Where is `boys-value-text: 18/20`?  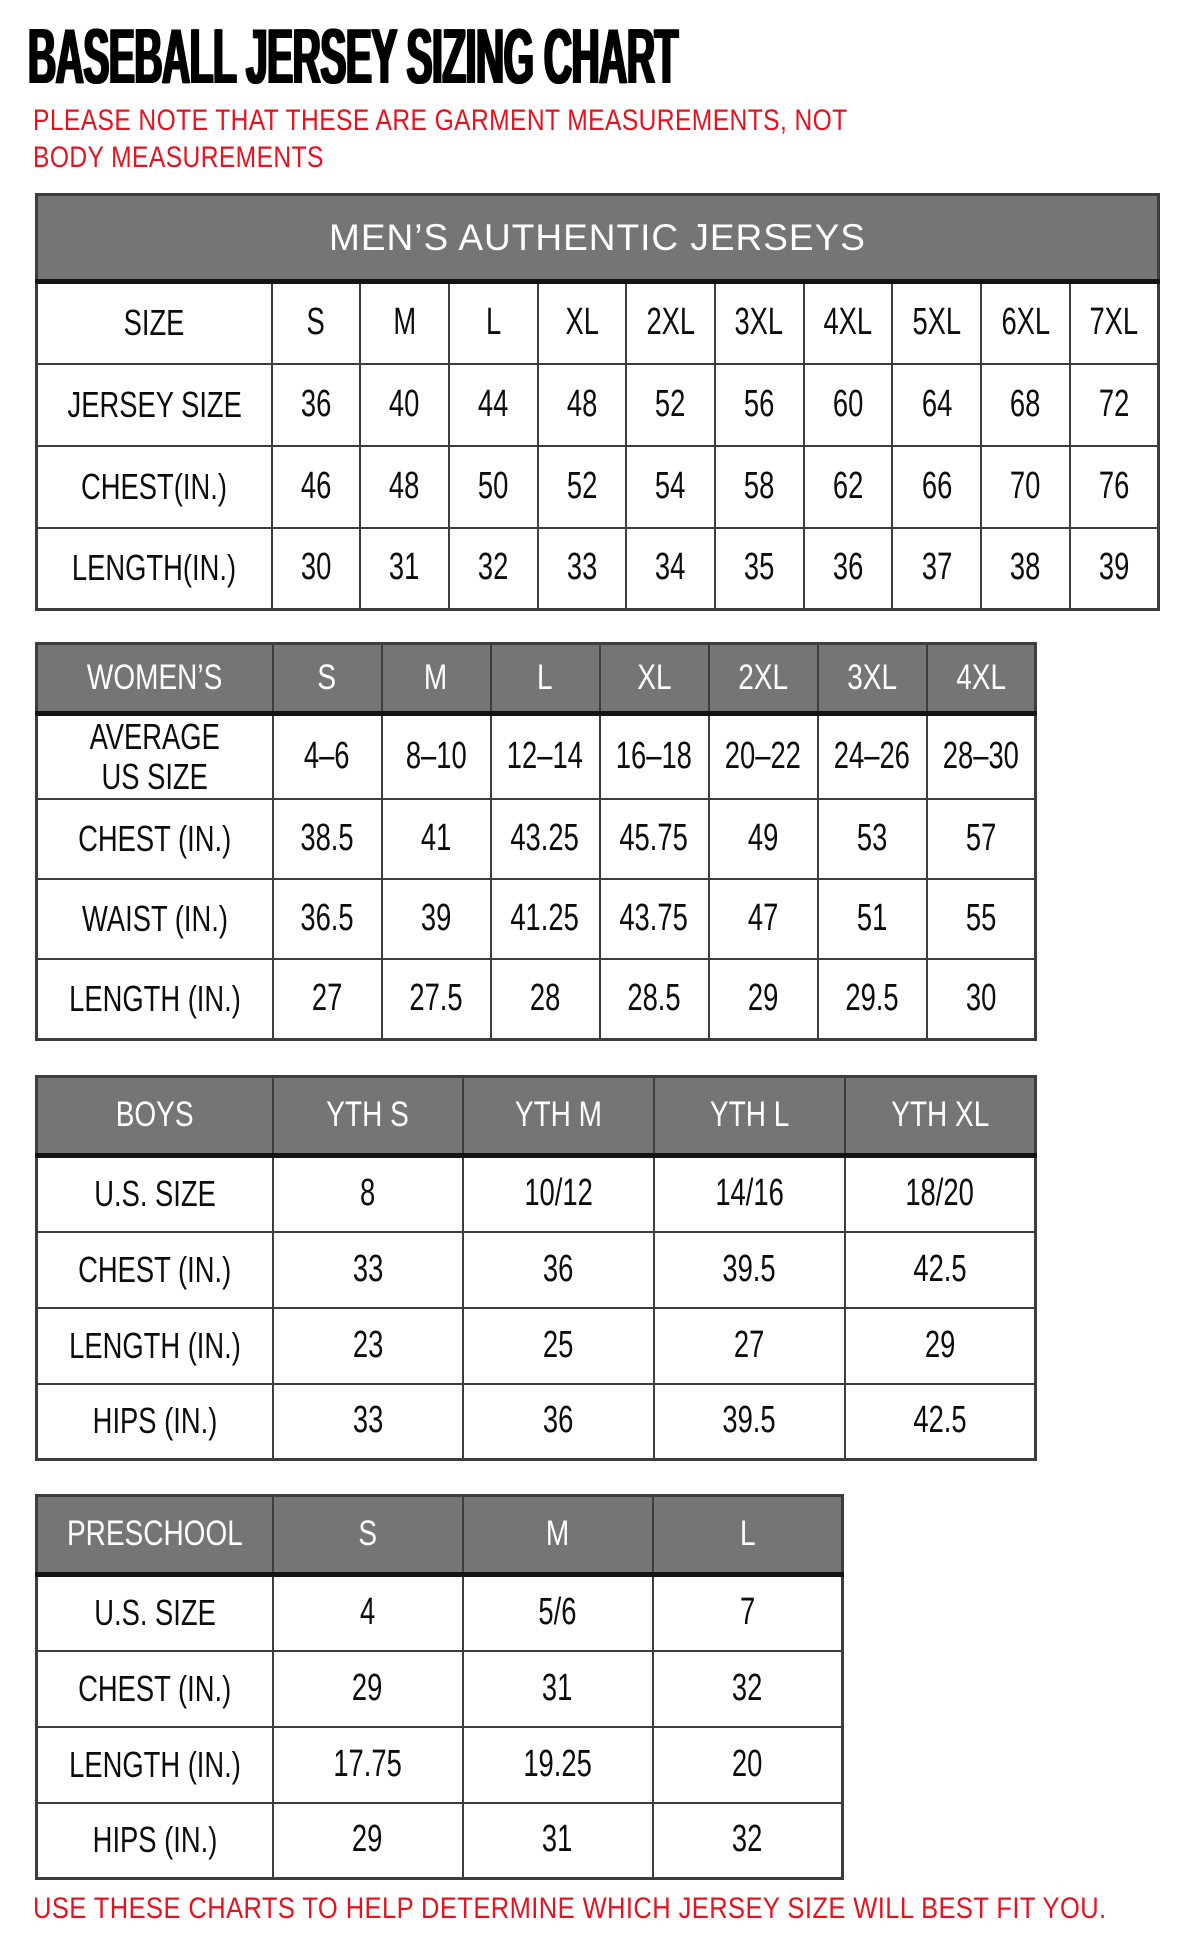 boys-value-text: 18/20 is located at coordinates (940, 1193).